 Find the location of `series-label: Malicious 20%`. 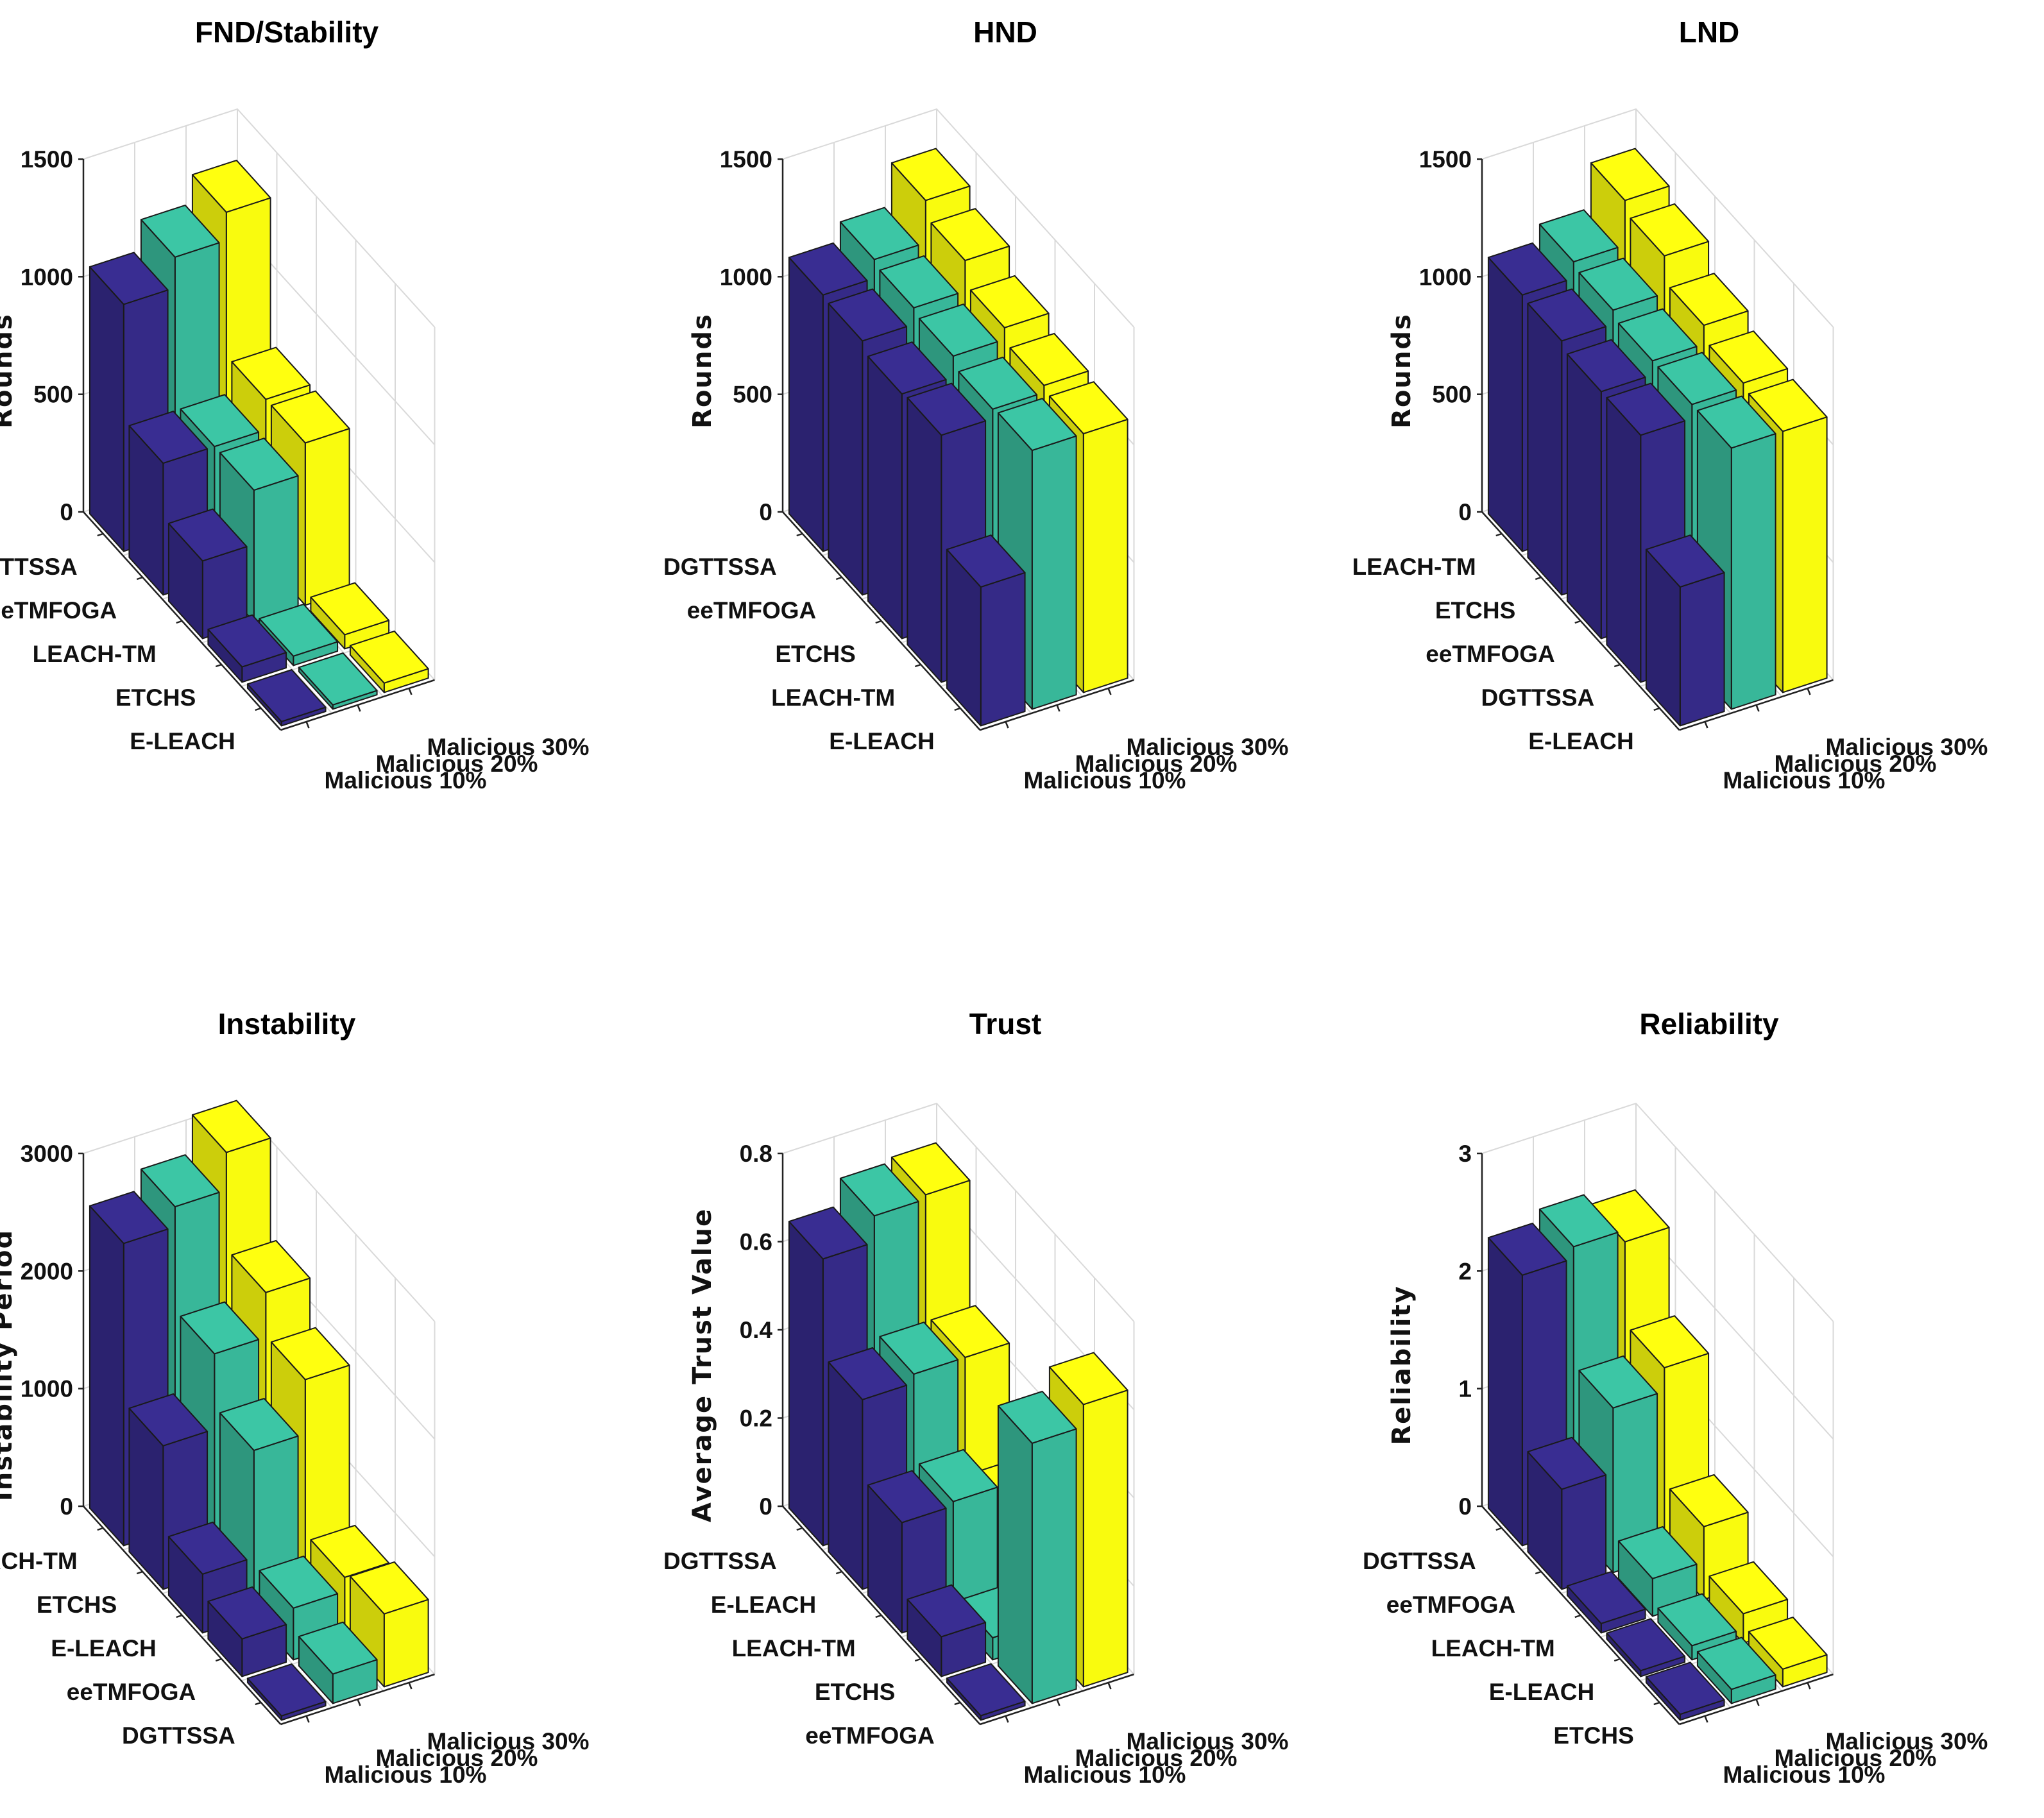

series-label: Malicious 20% is located at coordinates (1157, 764).